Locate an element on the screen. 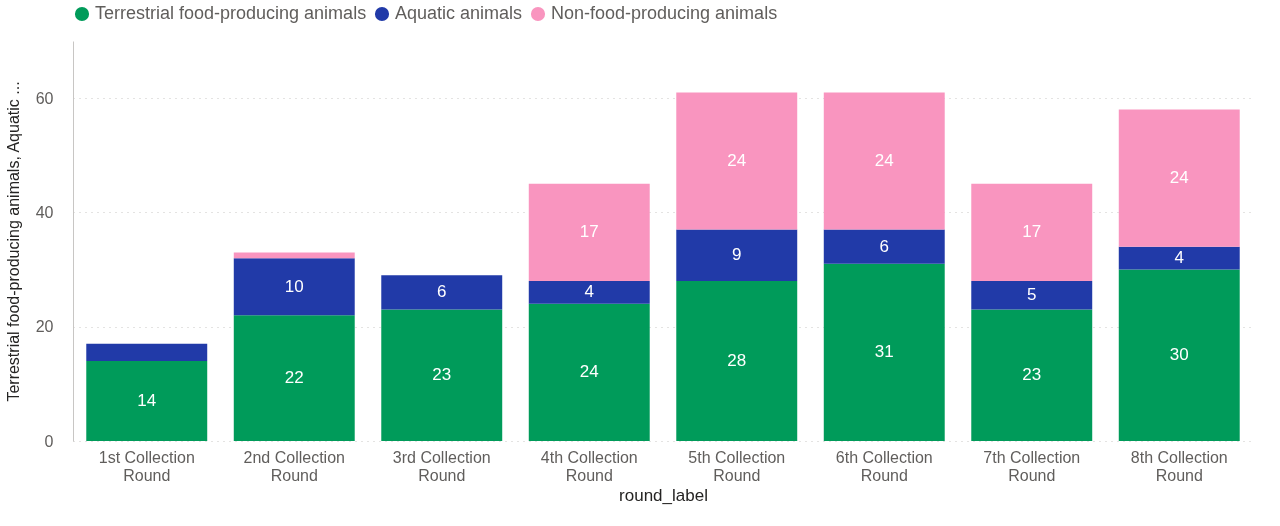 The height and width of the screenshot is (526, 1280). data-label: 22 is located at coordinates (294, 378).